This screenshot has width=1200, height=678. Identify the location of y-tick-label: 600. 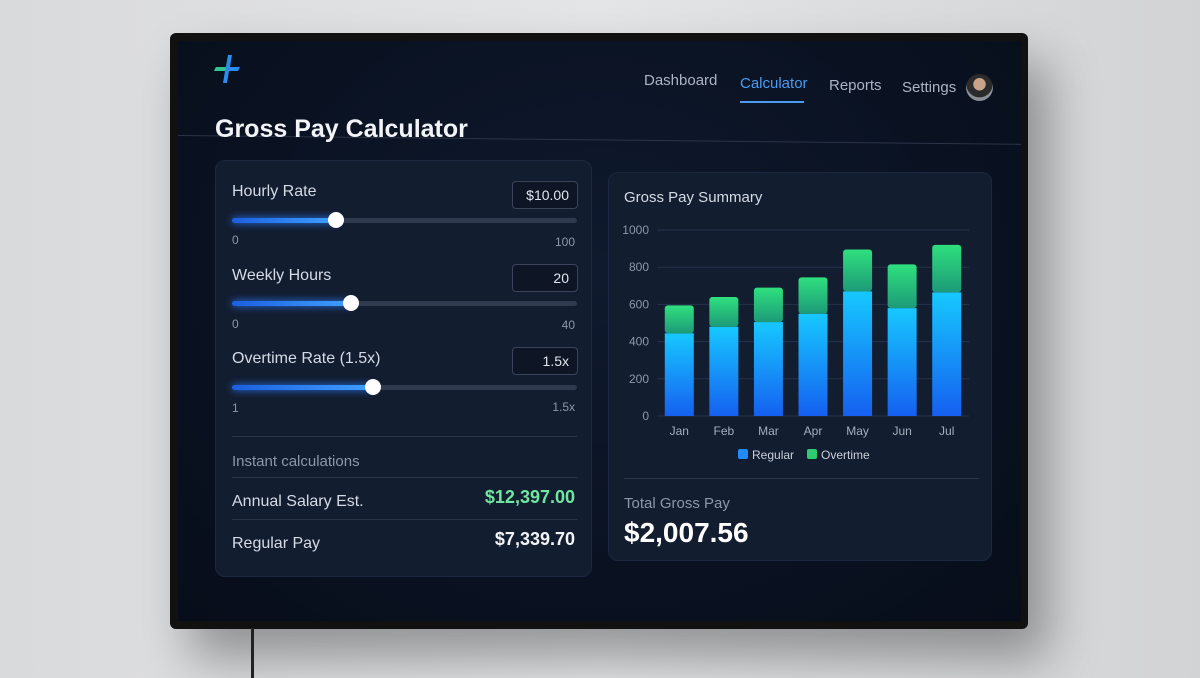
(639, 304).